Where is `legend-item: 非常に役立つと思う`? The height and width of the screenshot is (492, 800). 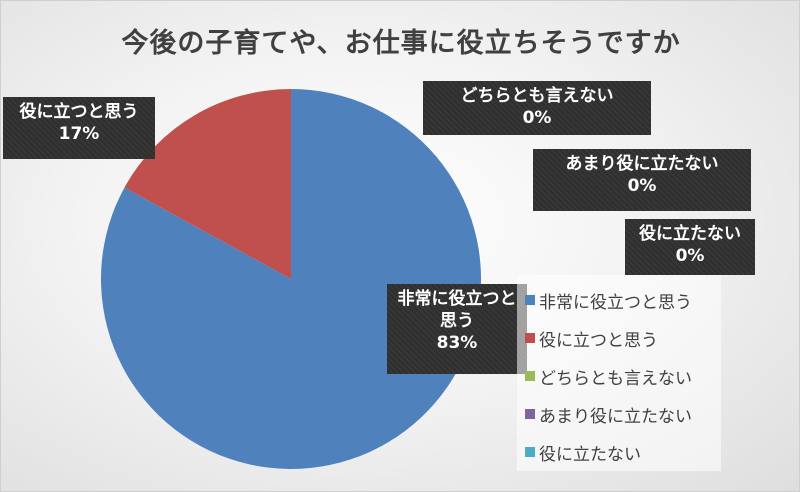
legend-item: 非常に役立つと思う is located at coordinates (619, 300).